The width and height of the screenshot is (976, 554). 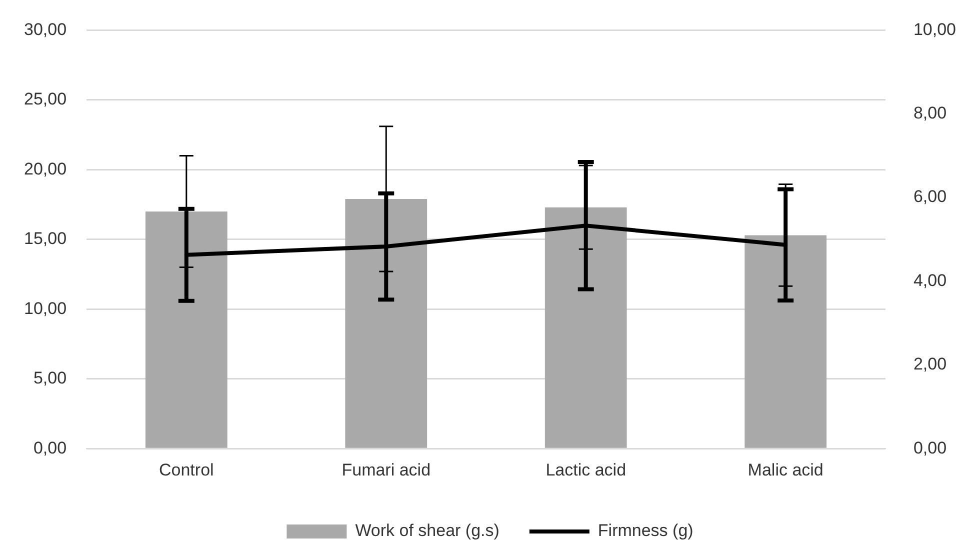 I want to click on x-tick-label: Malic acid, so click(x=786, y=470).